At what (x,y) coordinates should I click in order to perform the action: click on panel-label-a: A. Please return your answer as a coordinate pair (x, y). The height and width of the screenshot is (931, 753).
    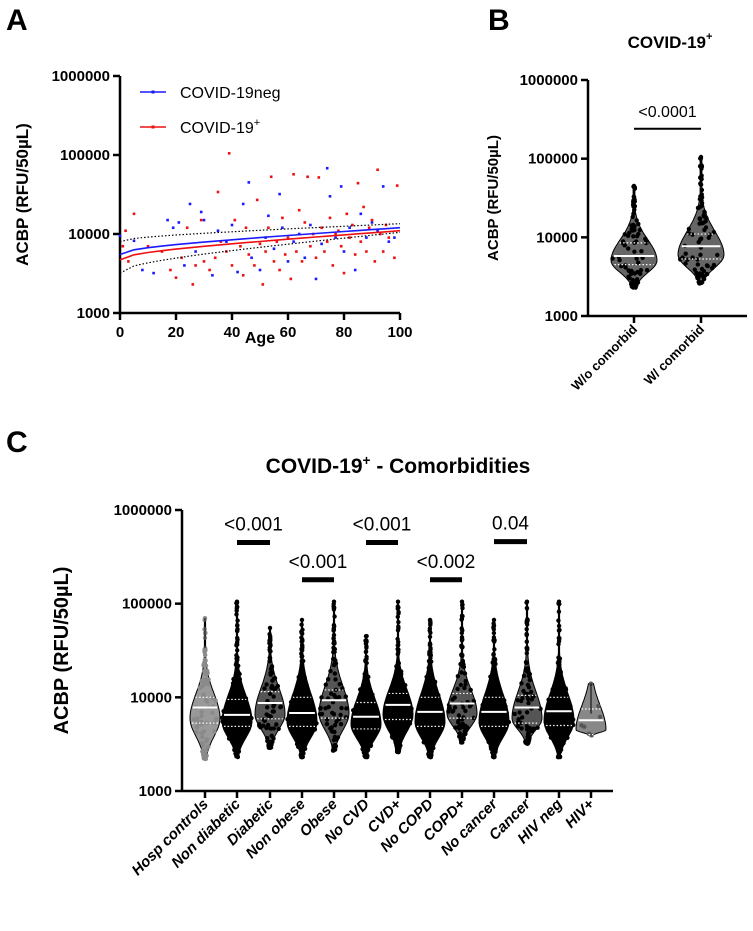
    Looking at the image, I should click on (17, 20).